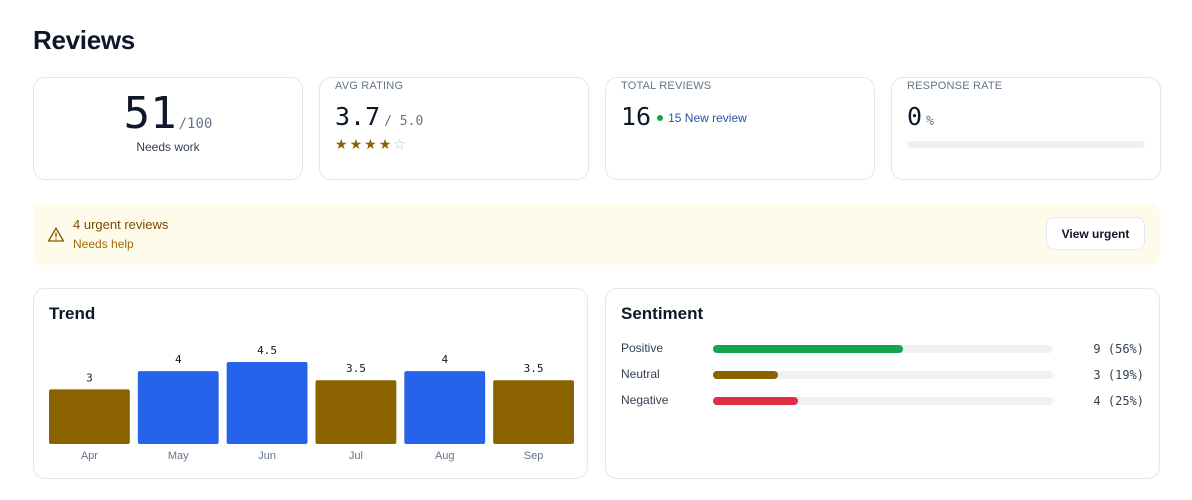 The width and height of the screenshot is (1192, 500). Describe the element at coordinates (89, 416) in the screenshot. I see `trend-bar-apr` at that location.